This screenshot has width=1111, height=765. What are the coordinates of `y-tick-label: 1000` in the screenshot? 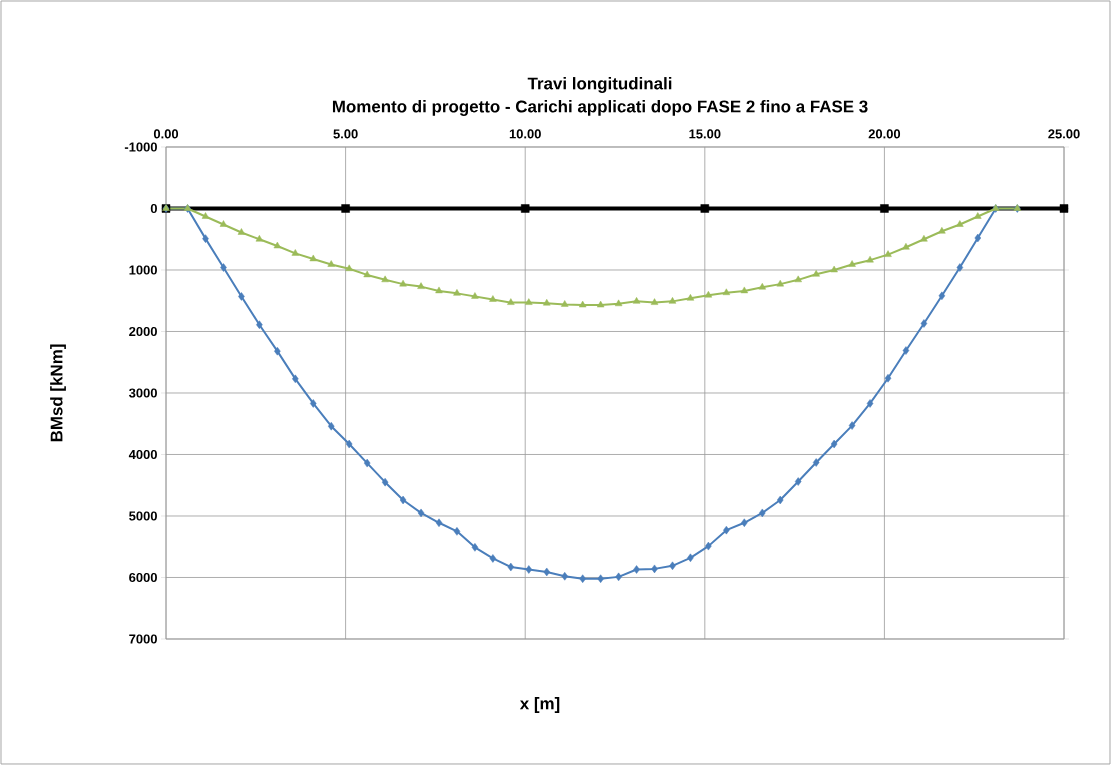 It's located at (143, 270).